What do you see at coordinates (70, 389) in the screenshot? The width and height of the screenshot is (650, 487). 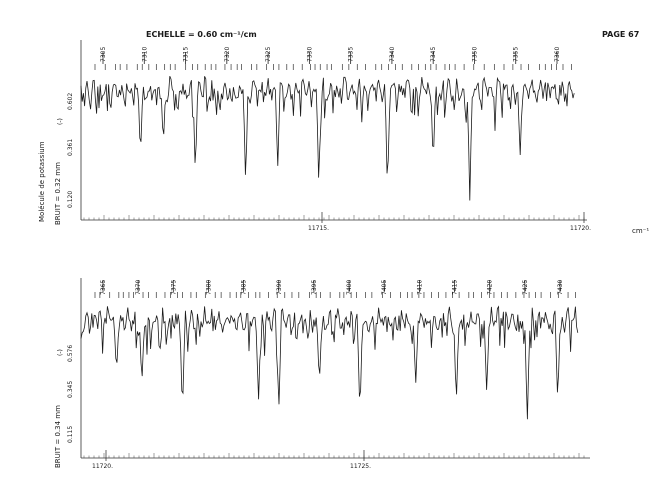 I see `y-tick-bottom-mid: 0.345` at bounding box center [70, 389].